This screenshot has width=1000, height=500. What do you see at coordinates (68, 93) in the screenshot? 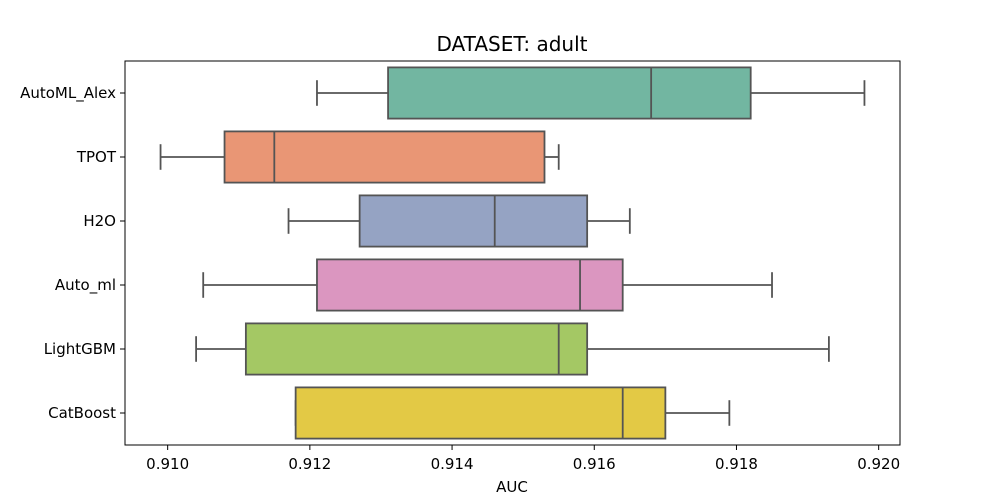
I see `y-tick-label: AutoML_Alex` at bounding box center [68, 93].